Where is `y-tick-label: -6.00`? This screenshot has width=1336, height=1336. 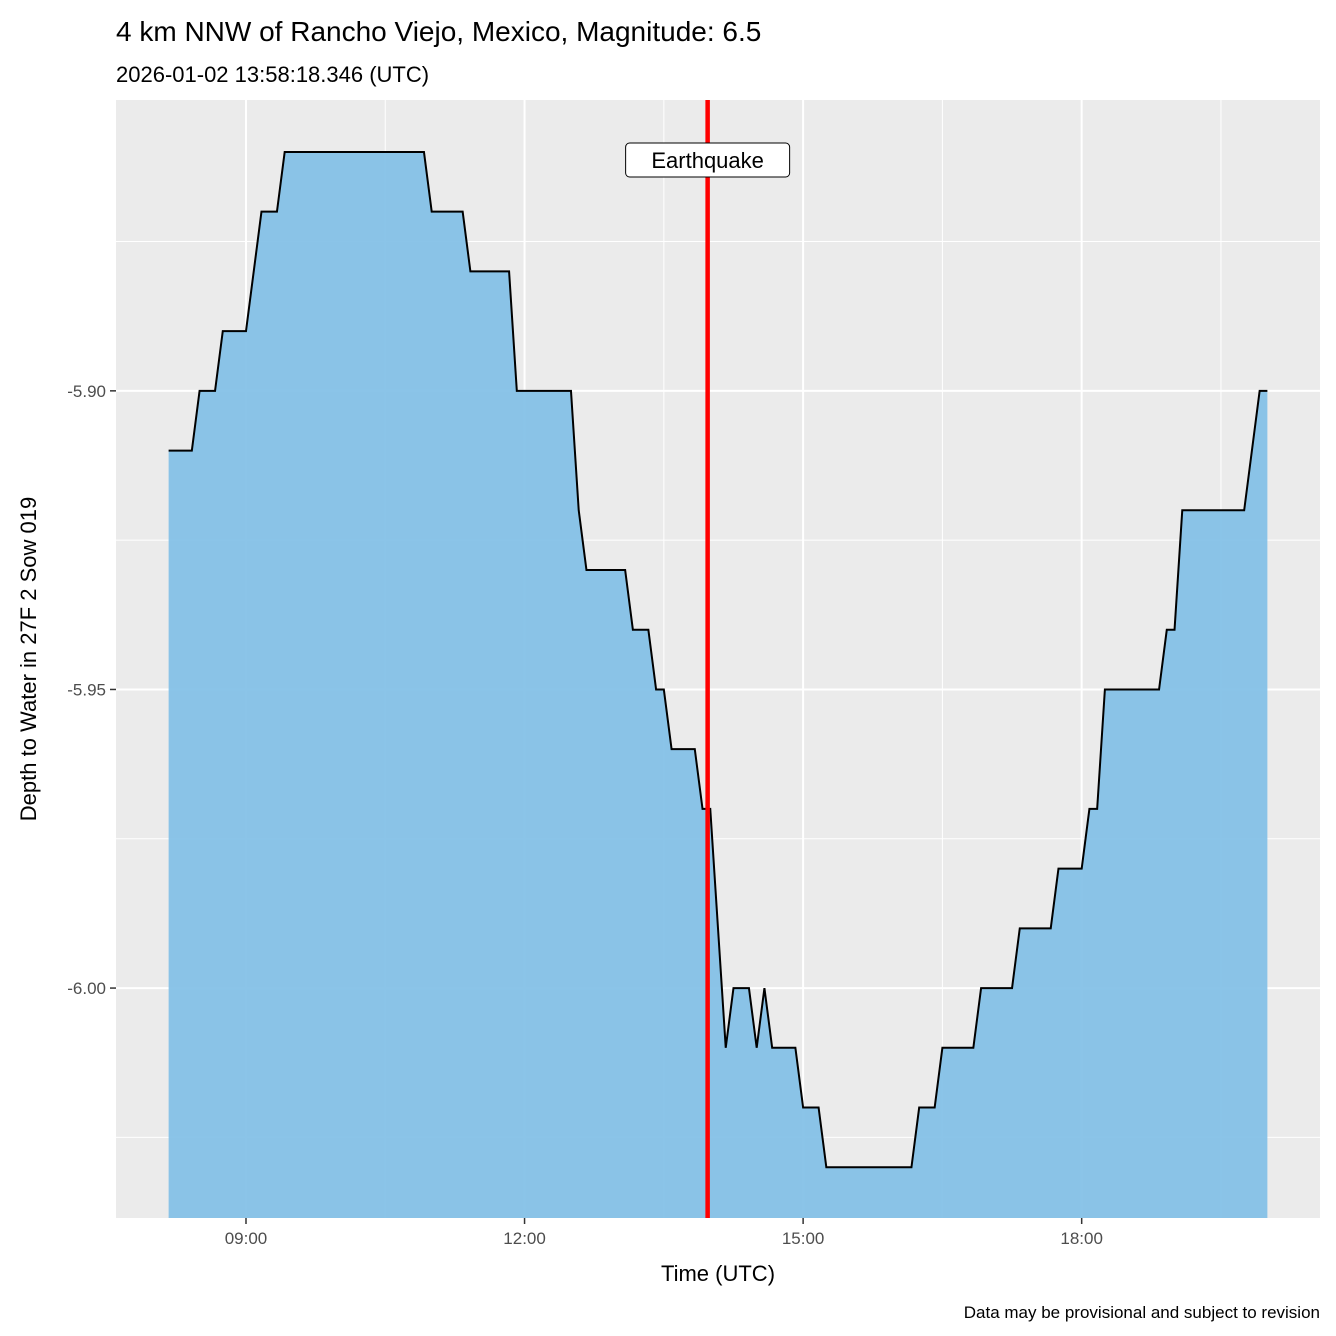 y-tick-label: -6.00 is located at coordinates (86, 988).